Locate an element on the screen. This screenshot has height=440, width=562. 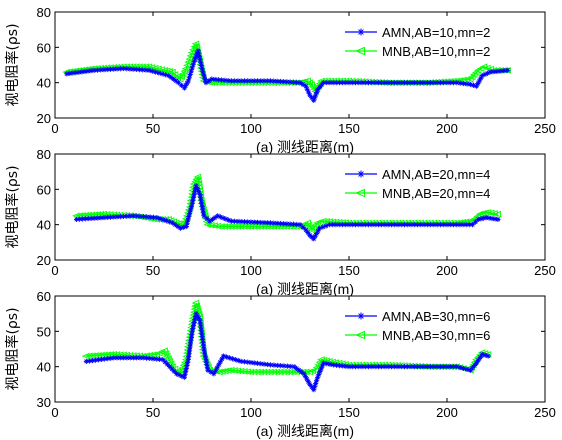
y-tick-label: 60 is located at coordinates (44, 47).